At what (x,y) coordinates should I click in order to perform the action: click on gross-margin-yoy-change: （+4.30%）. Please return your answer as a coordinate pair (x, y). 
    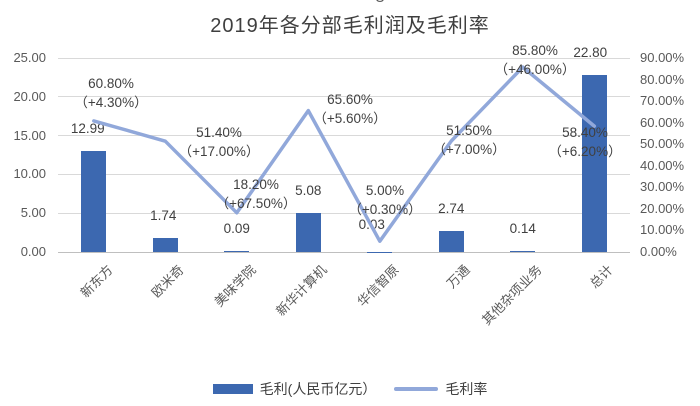
    Looking at the image, I should click on (111, 102).